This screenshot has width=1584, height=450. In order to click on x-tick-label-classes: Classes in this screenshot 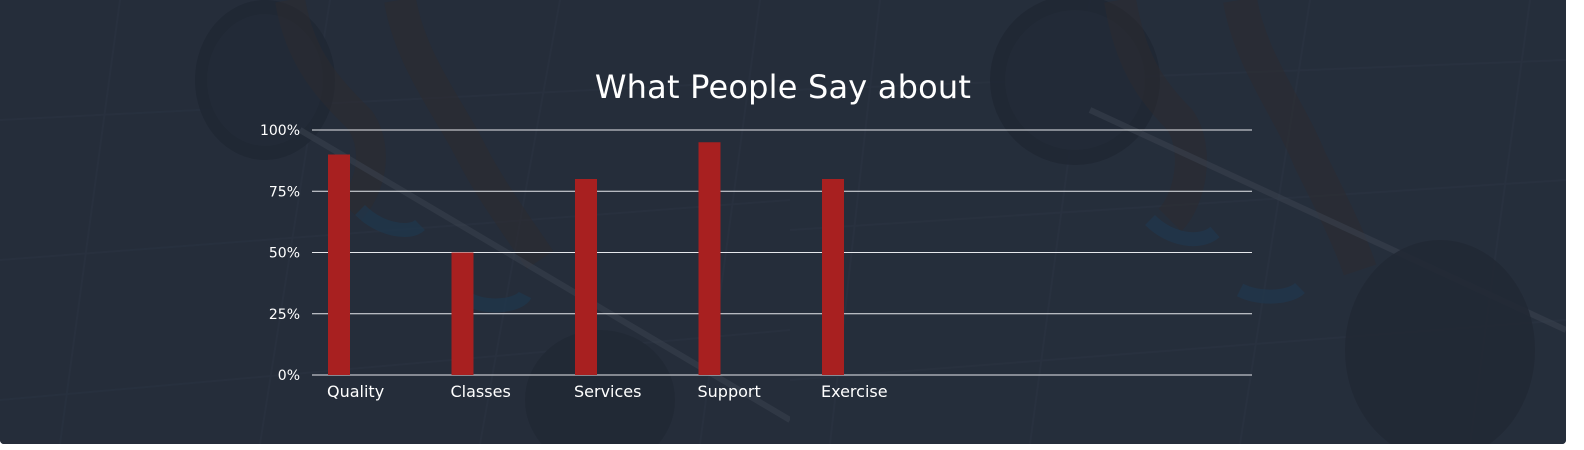, I will do `click(481, 391)`.